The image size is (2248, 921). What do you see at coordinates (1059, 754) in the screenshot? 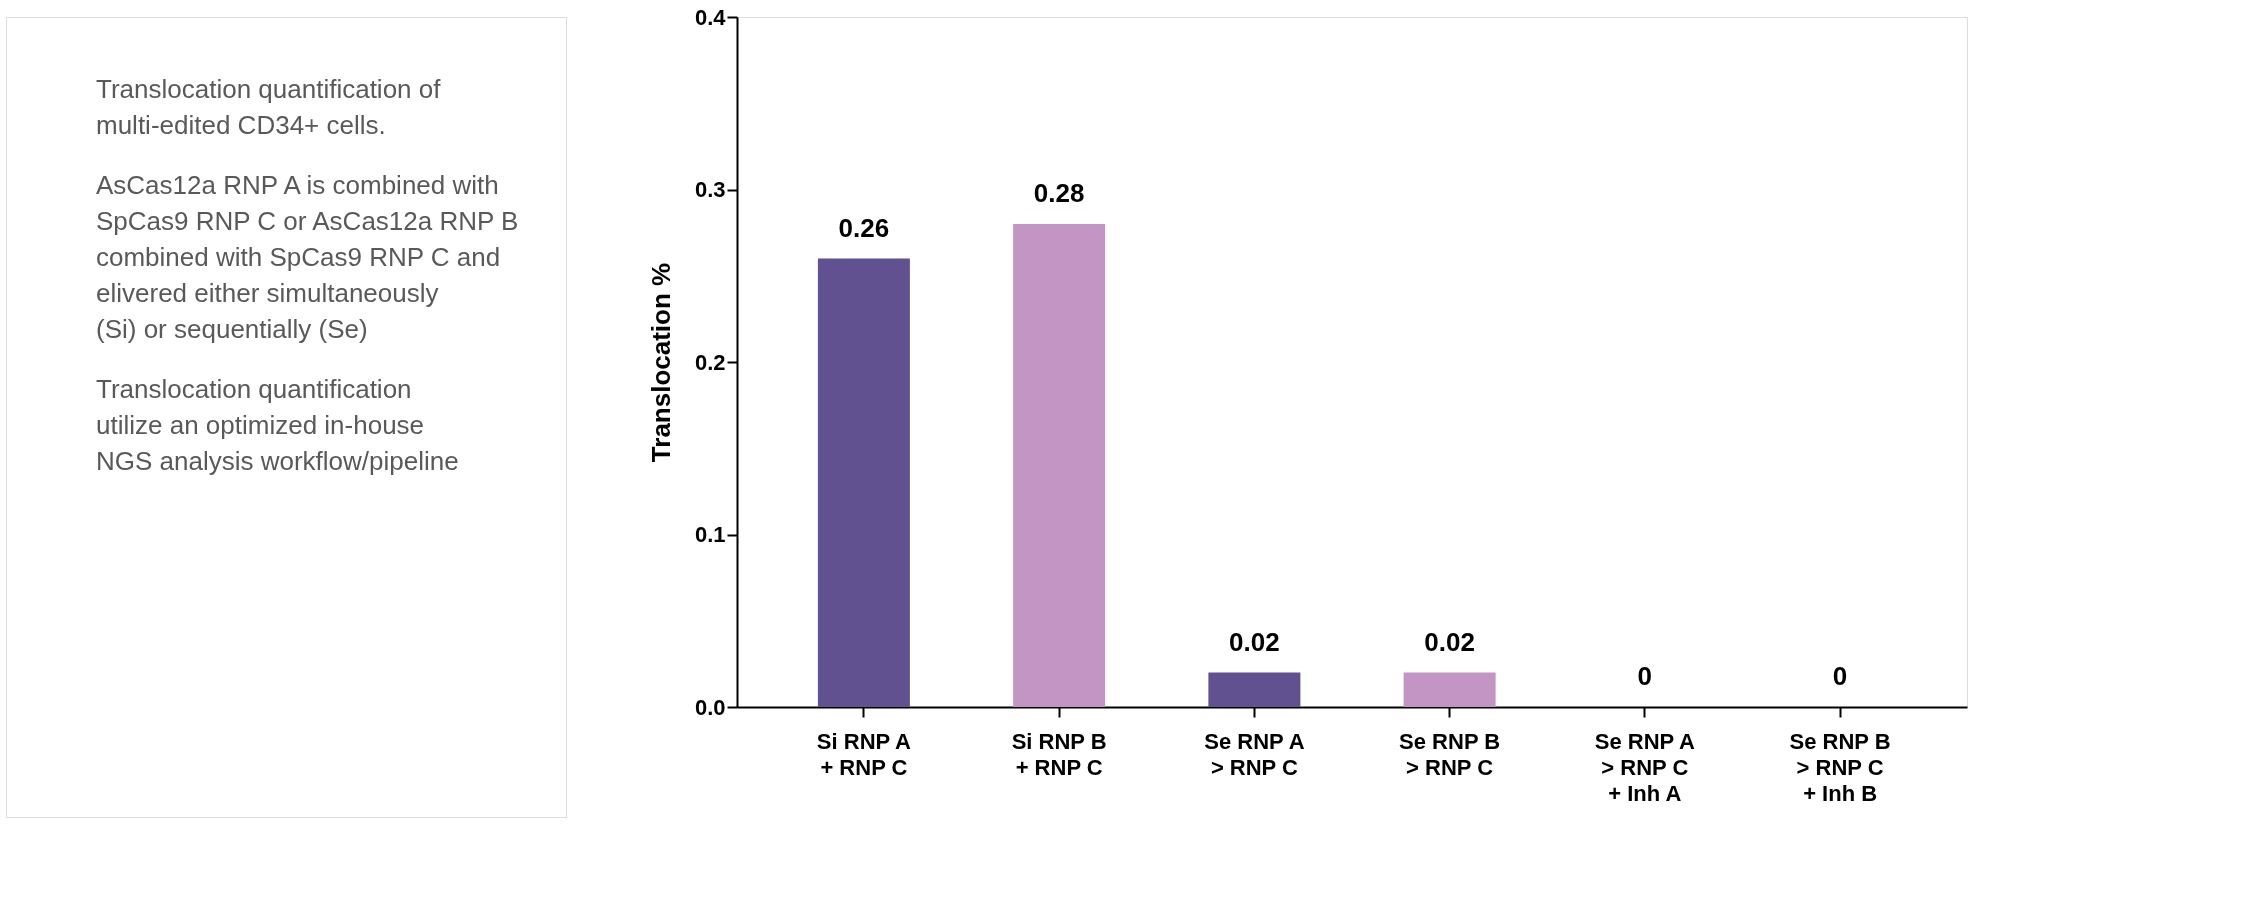
I see `x-tick-label: Si RNP B + RNP C` at bounding box center [1059, 754].